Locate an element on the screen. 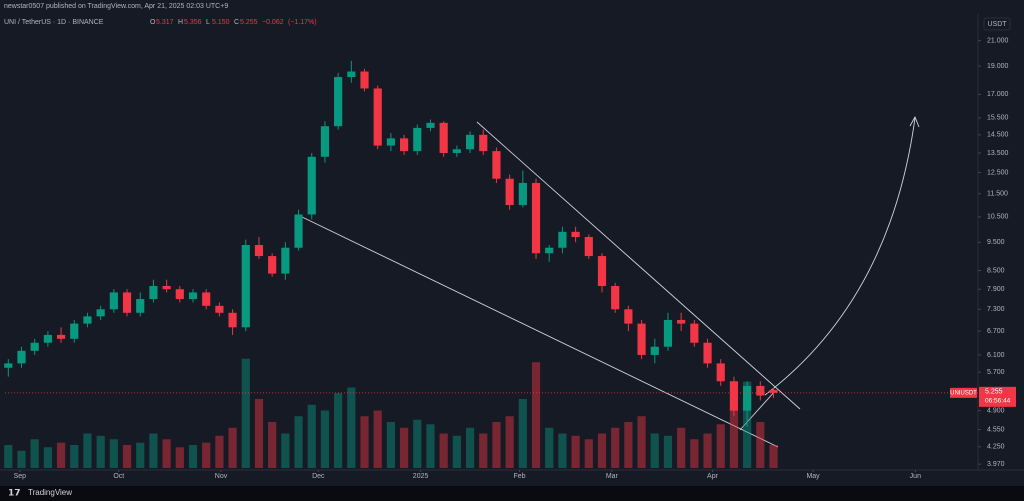 Image resolution: width=1024 pixels, height=501 pixels. ohlc-legend: O 5.317 H 5.356 L 5.150 C 5.255 −0.062 (−1.17%) is located at coordinates (233, 22).